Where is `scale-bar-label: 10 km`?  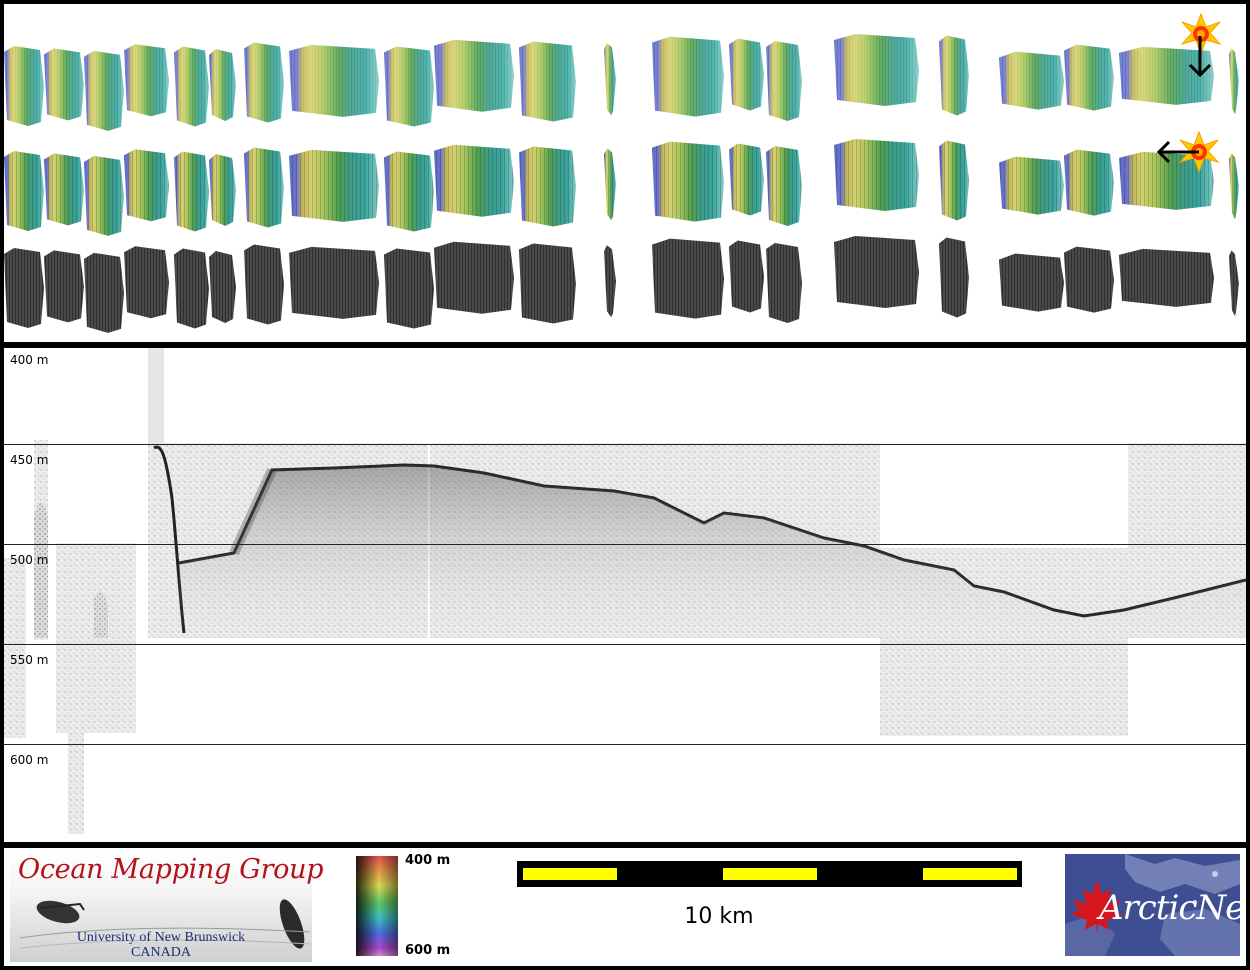
scale-bar-label: 10 km is located at coordinates (719, 916).